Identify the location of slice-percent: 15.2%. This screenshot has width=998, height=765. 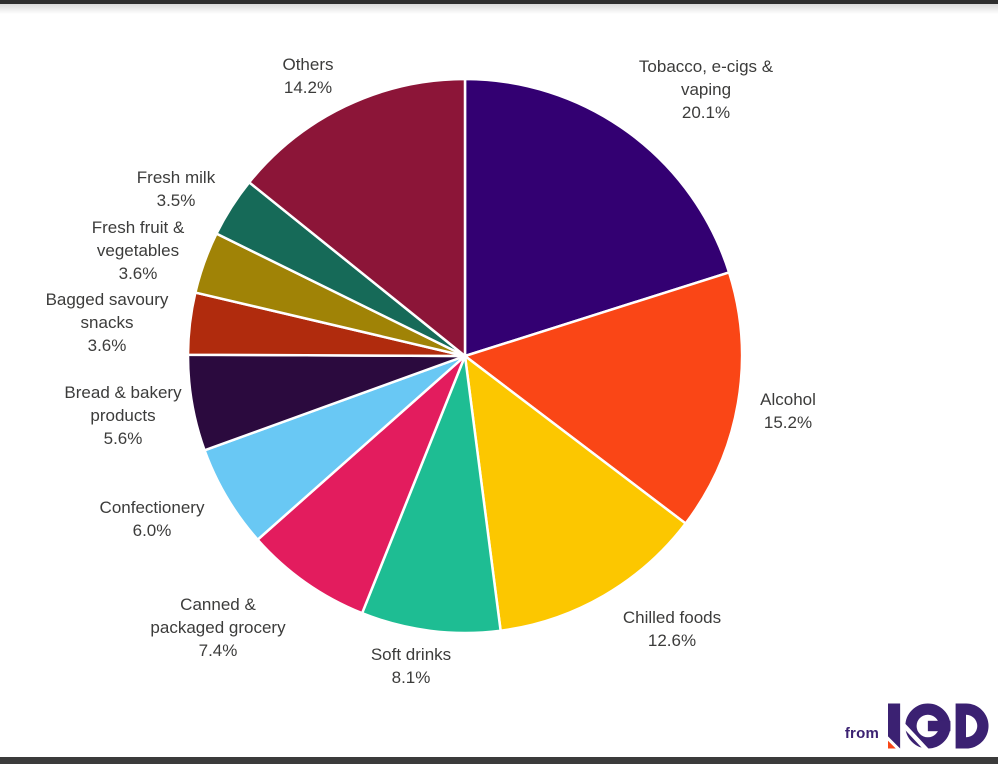
(788, 422).